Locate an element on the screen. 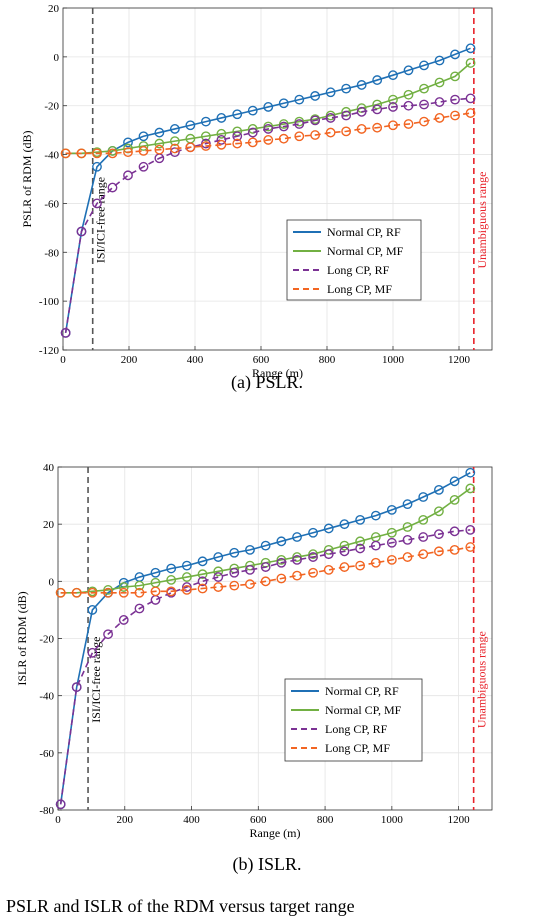 The image size is (534, 916). y-tick-label: -60 is located at coordinates (51, 204).